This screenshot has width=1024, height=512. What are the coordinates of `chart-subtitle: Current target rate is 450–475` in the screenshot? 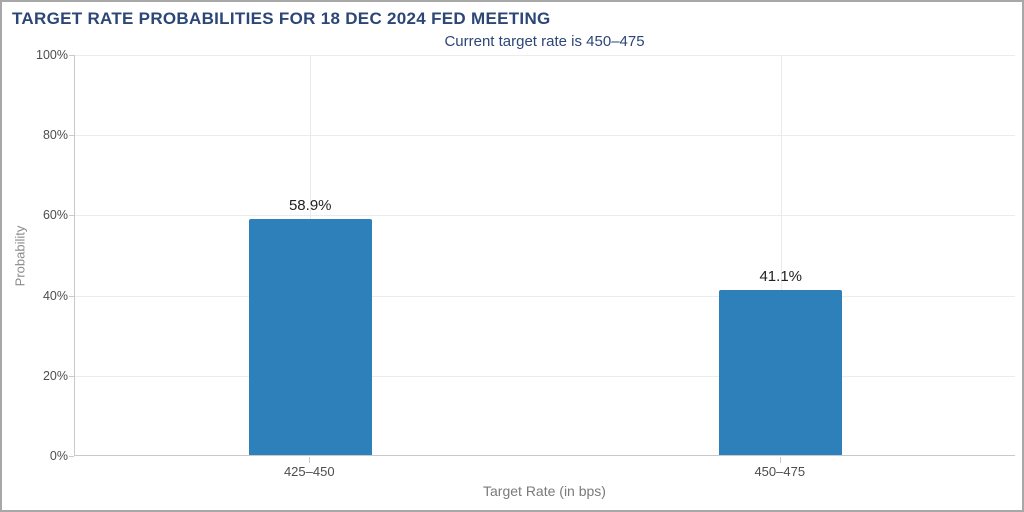 It's located at (544, 41).